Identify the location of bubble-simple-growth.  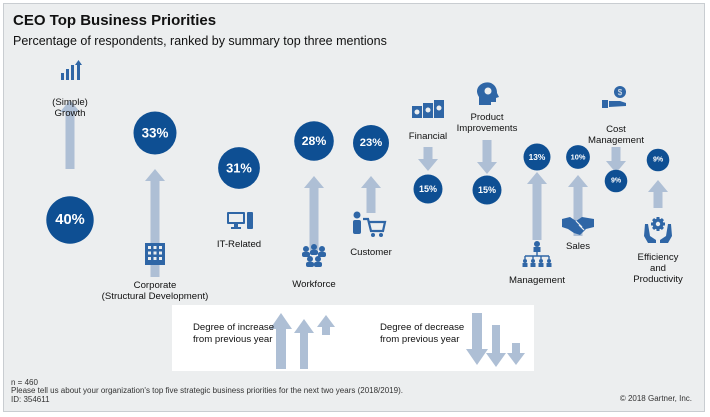
(70, 220).